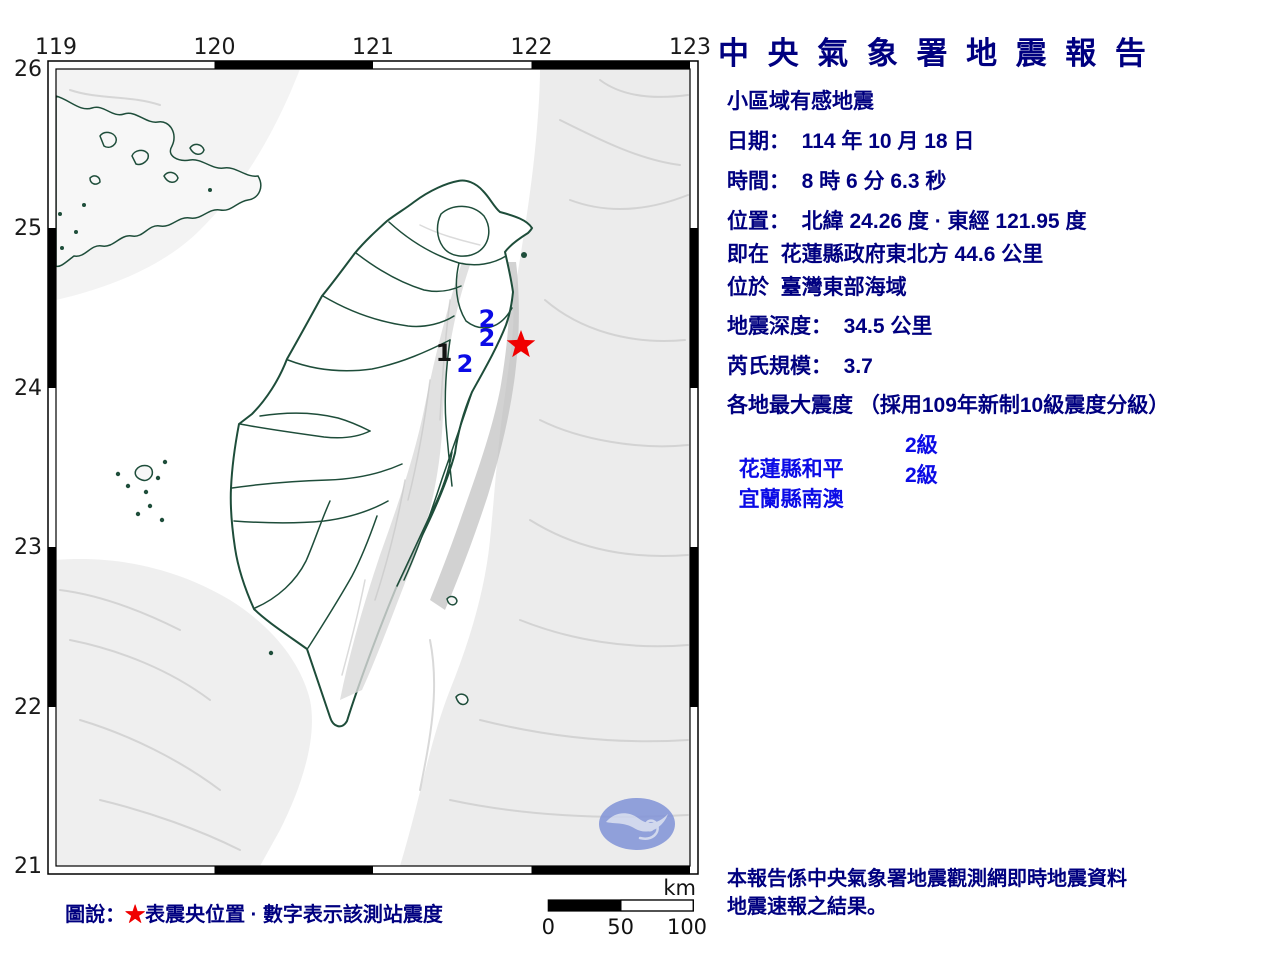  Describe the element at coordinates (56, 47) in the screenshot. I see `lon-tick: 119` at that location.